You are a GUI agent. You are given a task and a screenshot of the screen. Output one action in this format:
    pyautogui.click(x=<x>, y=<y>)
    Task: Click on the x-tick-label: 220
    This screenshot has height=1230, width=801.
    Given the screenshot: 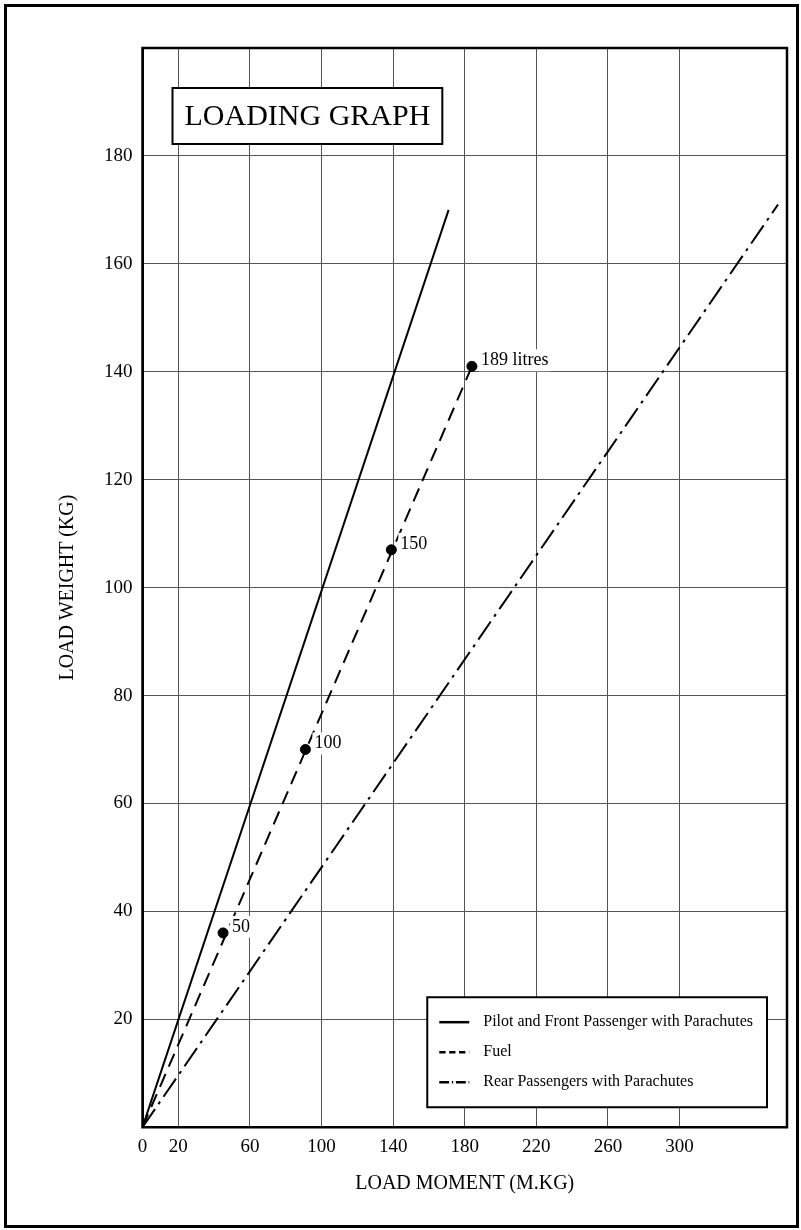 What is the action you would take?
    pyautogui.click(x=536, y=1145)
    